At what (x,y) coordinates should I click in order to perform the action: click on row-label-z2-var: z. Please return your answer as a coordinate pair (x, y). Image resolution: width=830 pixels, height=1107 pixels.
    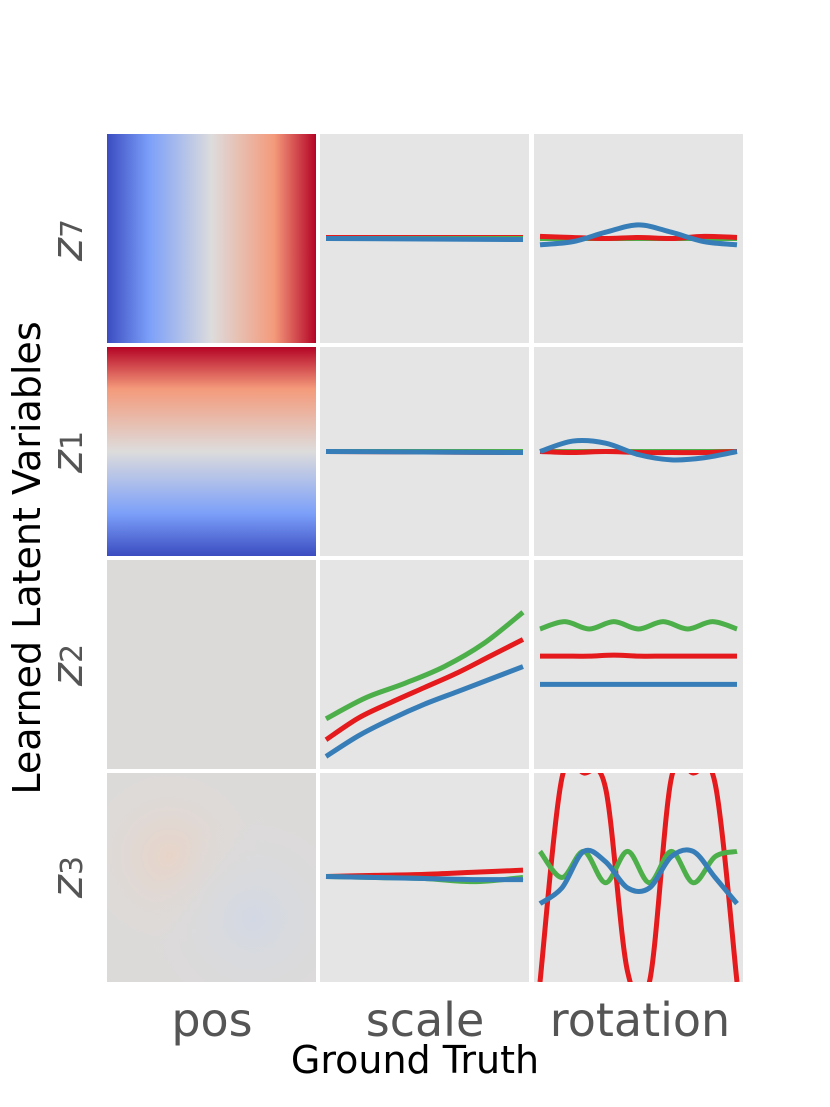
    Looking at the image, I should click on (67, 674).